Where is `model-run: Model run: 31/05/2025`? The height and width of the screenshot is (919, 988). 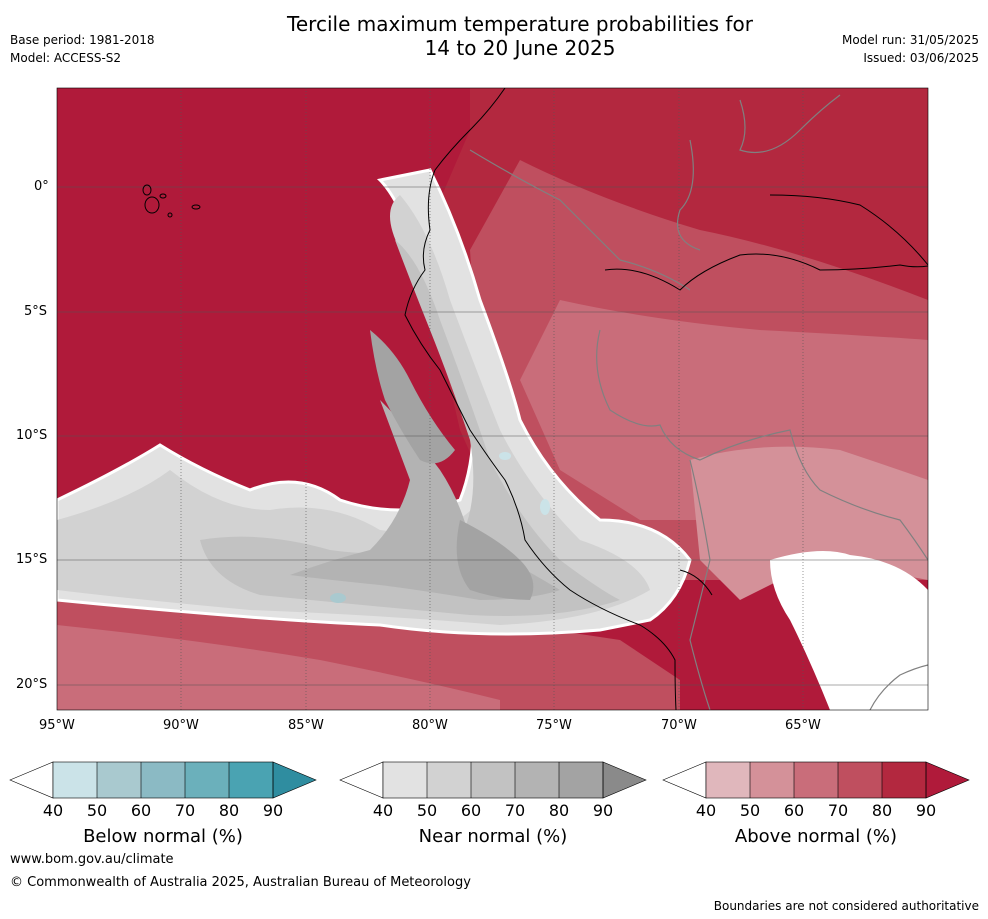 model-run: Model run: 31/05/2025 is located at coordinates (910, 40).